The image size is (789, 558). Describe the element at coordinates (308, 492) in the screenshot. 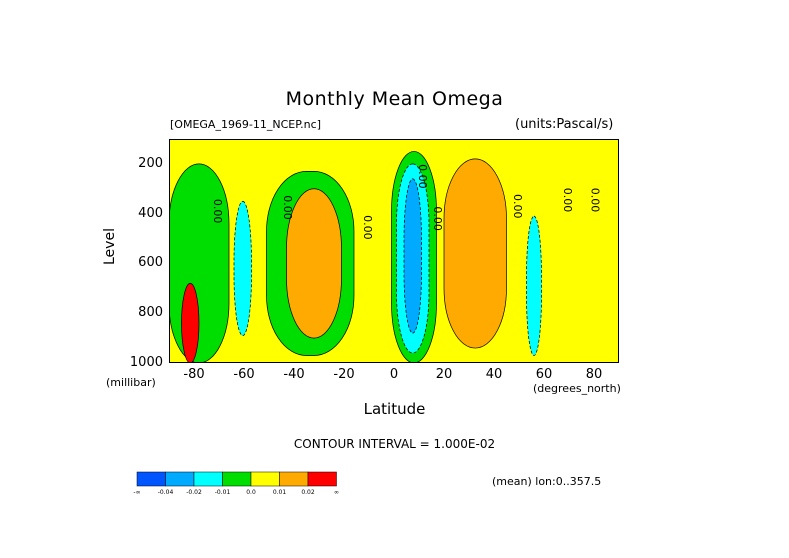

I see `colorbar-label: 0.02` at that location.